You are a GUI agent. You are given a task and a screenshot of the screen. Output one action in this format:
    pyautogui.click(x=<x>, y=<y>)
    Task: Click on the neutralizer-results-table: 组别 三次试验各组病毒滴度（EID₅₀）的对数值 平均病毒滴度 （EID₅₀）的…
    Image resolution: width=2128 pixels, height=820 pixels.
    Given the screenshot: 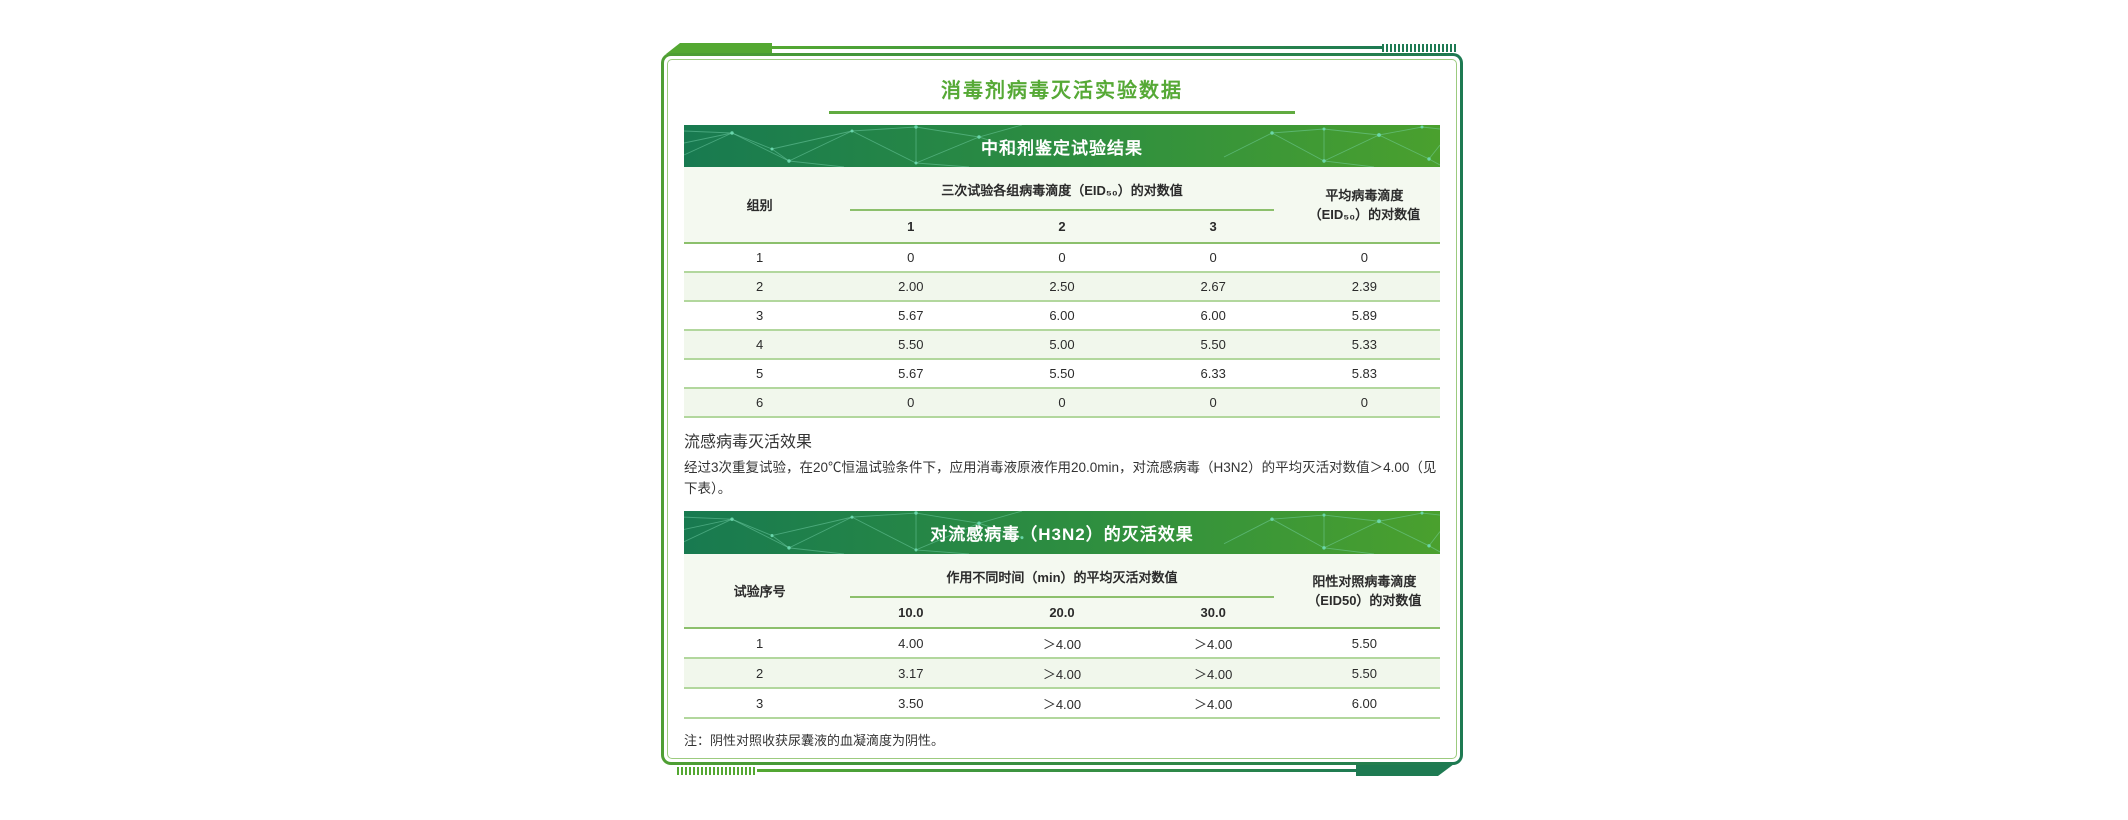 What is the action you would take?
    pyautogui.click(x=1062, y=292)
    